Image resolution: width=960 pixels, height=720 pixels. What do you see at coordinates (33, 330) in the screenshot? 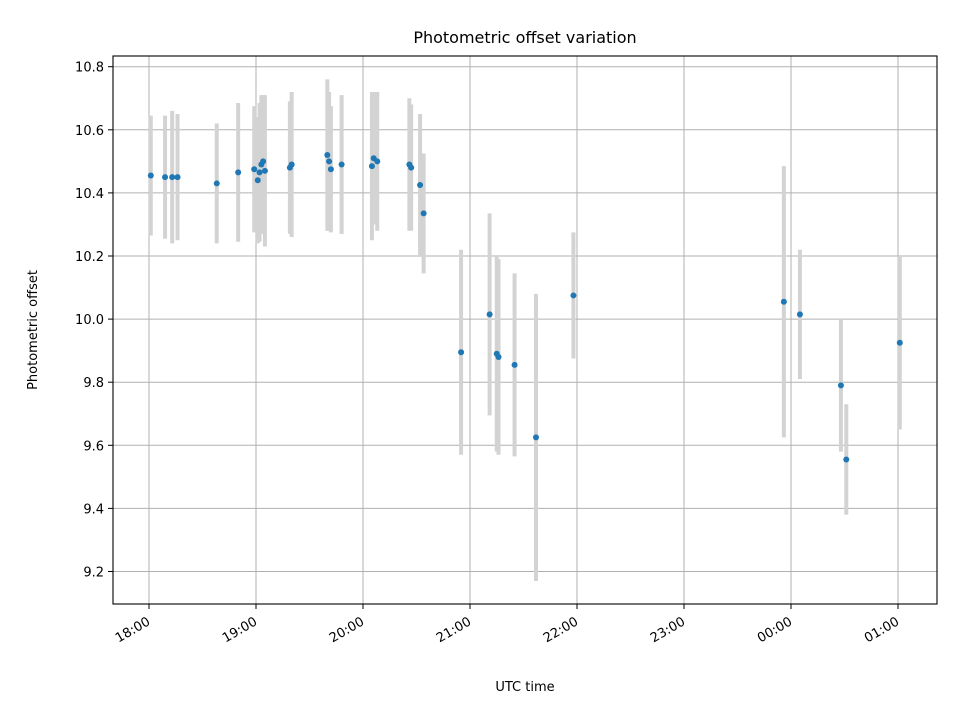
I see `y-axis-label: Photometric offset` at bounding box center [33, 330].